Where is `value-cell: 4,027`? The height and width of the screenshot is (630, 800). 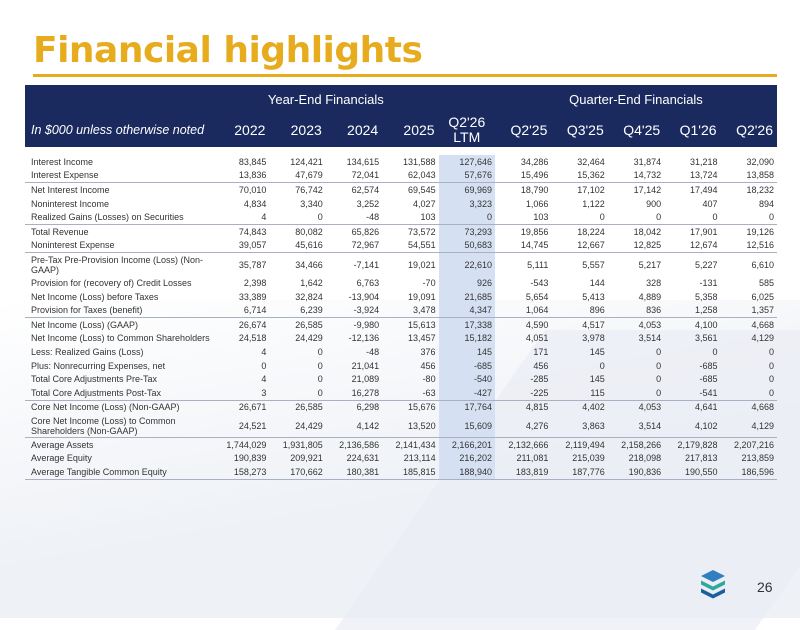
value-cell: 4,027 is located at coordinates (424, 203).